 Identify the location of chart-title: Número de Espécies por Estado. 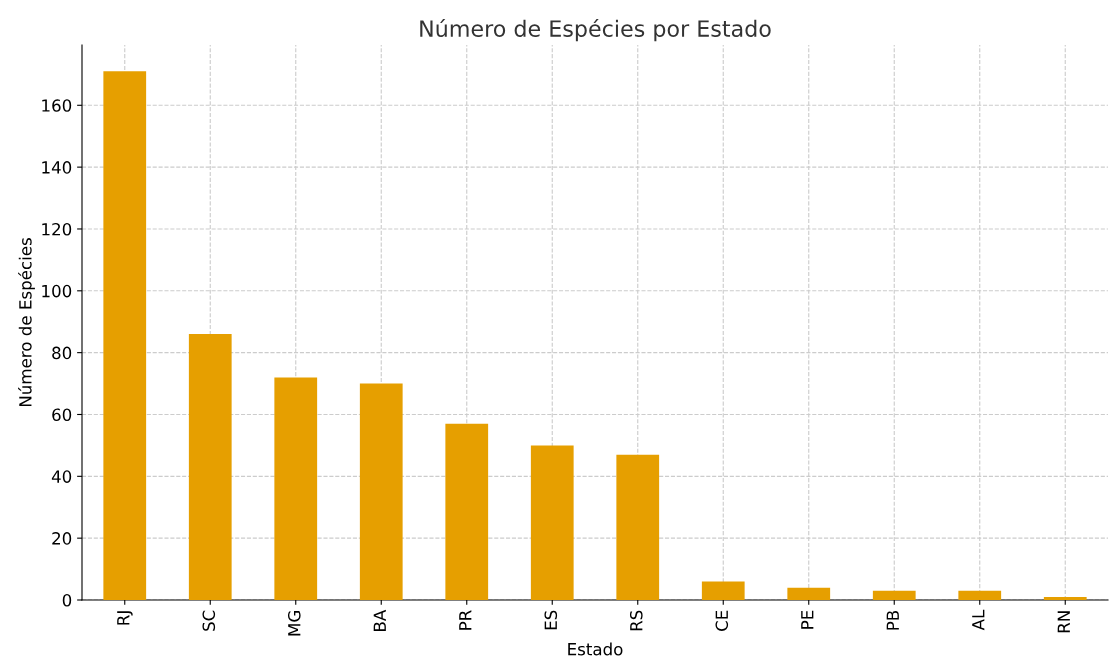
(595, 30).